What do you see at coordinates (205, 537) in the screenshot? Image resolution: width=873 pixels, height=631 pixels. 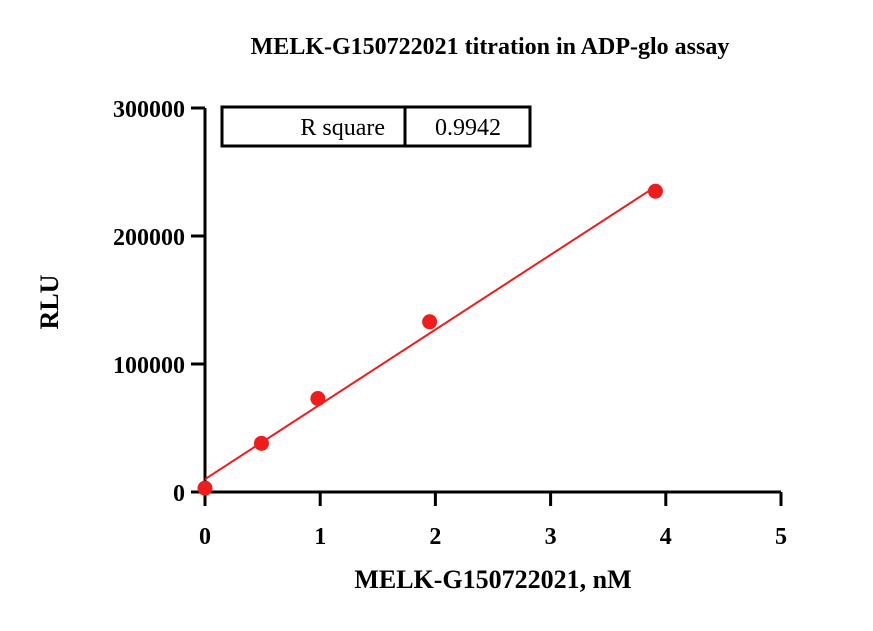 I see `x-tick-label: 0` at bounding box center [205, 537].